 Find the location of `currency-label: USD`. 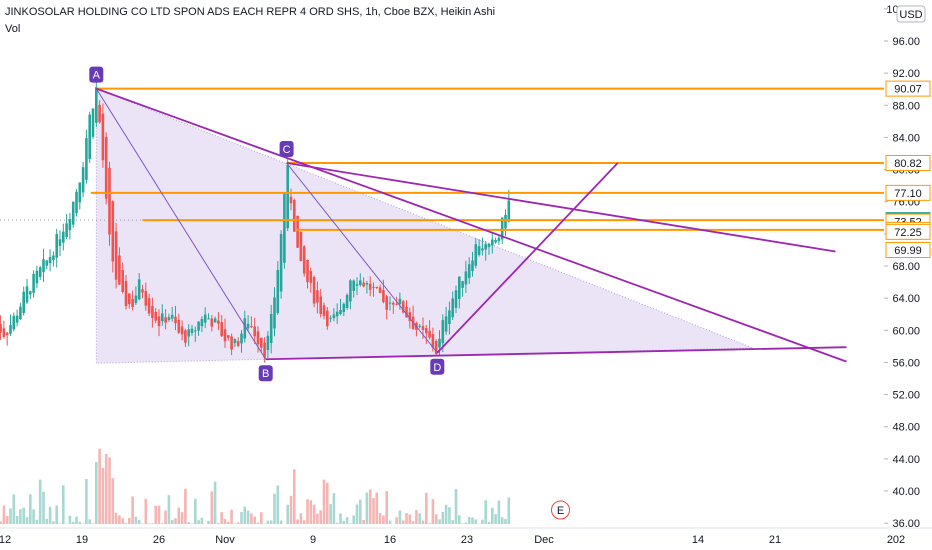

currency-label: USD is located at coordinates (910, 15).